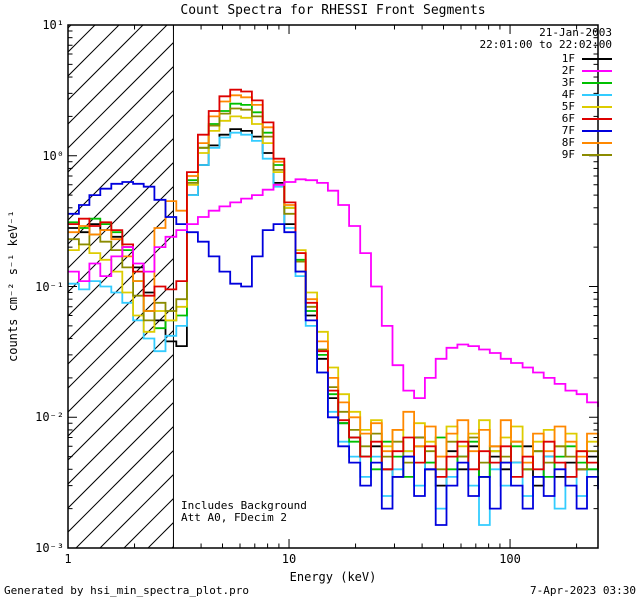 The height and width of the screenshot is (600, 640). I want to click on legend-item-9F: 9F, so click(544, 155).